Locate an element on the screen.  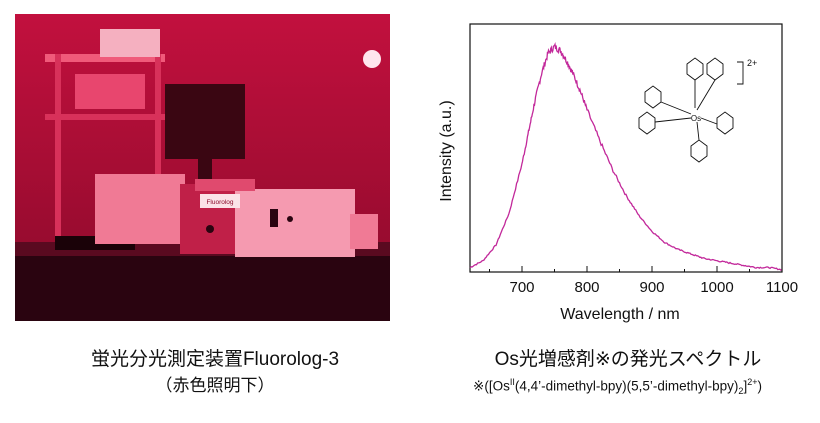
box-top is located at coordinates (130, 43).